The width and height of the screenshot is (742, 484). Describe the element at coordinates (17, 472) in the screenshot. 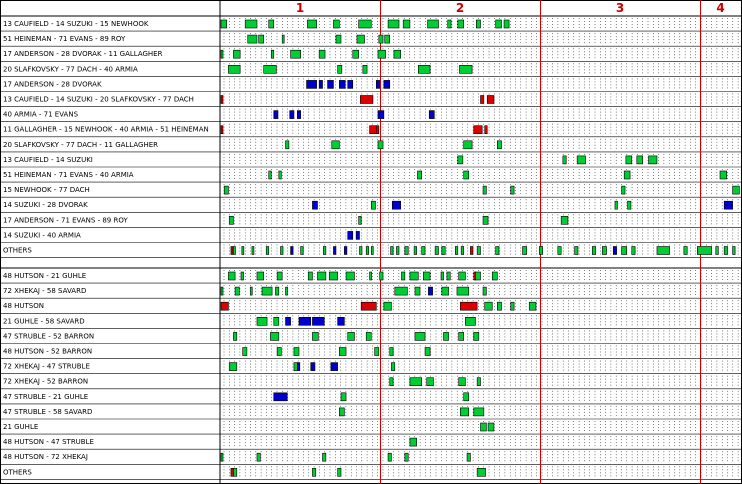

I see `row-label: OTHERS` at that location.